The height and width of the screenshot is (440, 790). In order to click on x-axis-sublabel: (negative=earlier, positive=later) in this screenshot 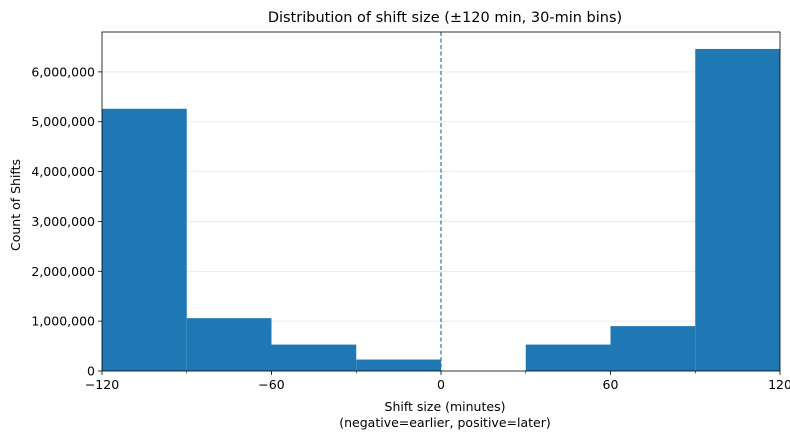, I will do `click(444, 422)`.